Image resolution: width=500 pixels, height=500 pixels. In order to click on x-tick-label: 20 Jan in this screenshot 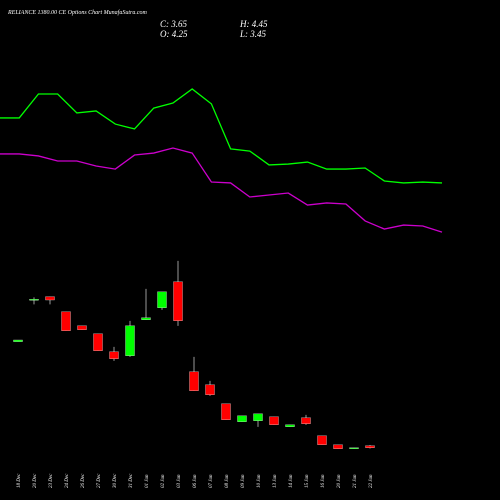, I will do `click(339, 481)`.